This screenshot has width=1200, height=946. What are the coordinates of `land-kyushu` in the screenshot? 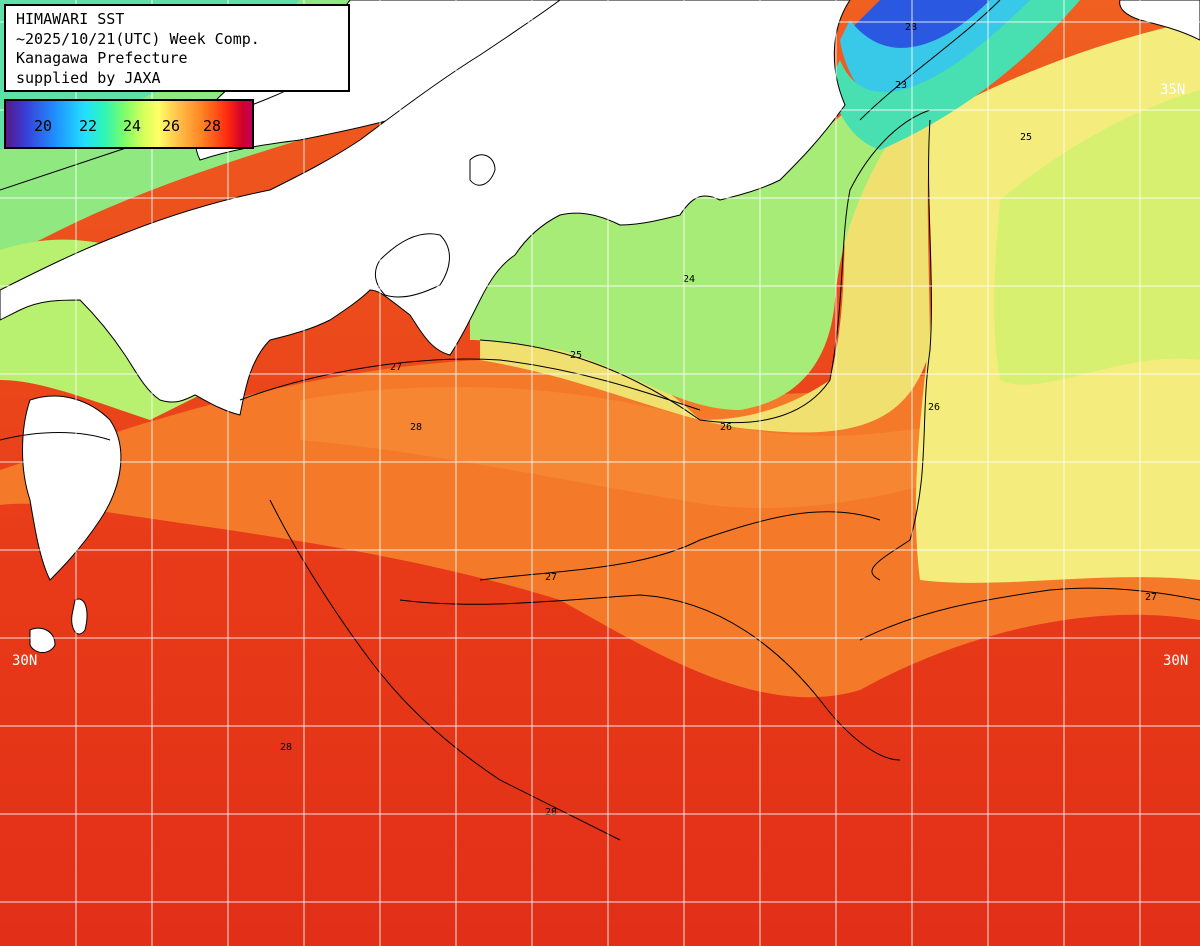 It's located at (72, 488).